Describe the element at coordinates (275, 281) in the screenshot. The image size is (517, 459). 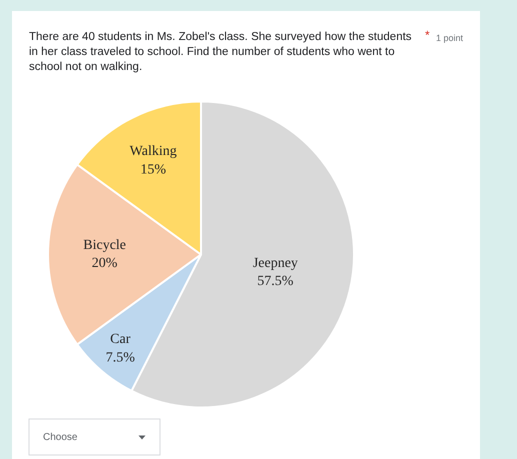
I see `data-label: 57.5%` at that location.